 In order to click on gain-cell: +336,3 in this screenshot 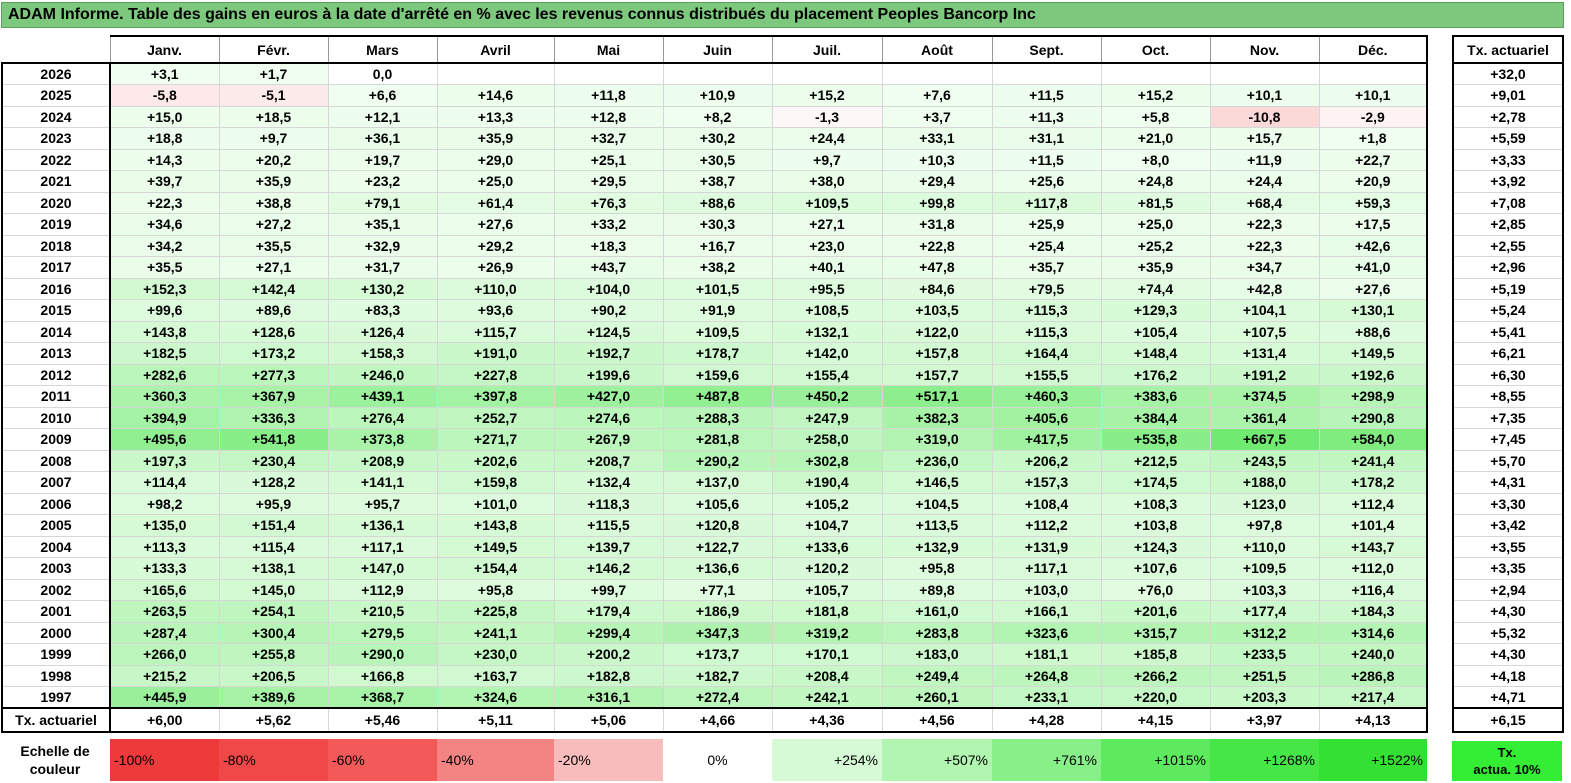, I will do `click(273, 417)`.